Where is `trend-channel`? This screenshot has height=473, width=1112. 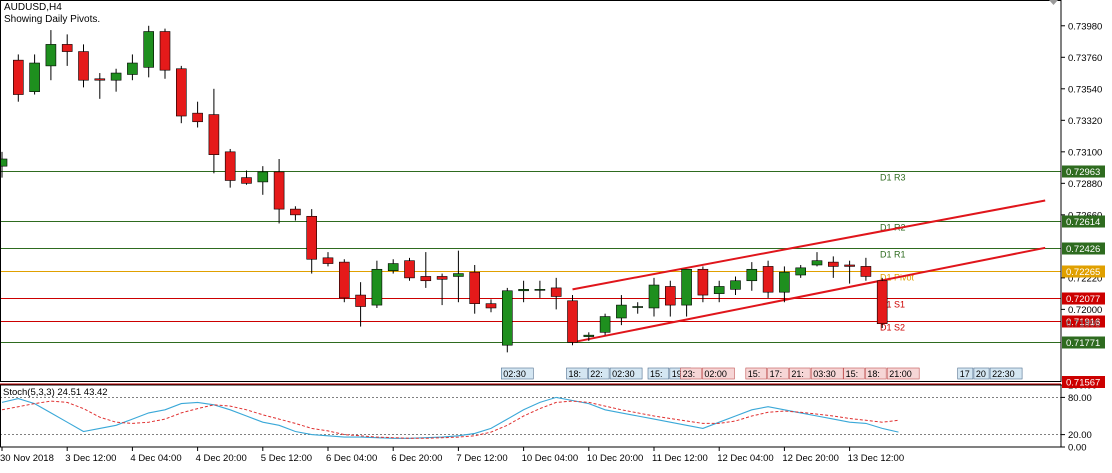
trend-channel is located at coordinates (809, 271).